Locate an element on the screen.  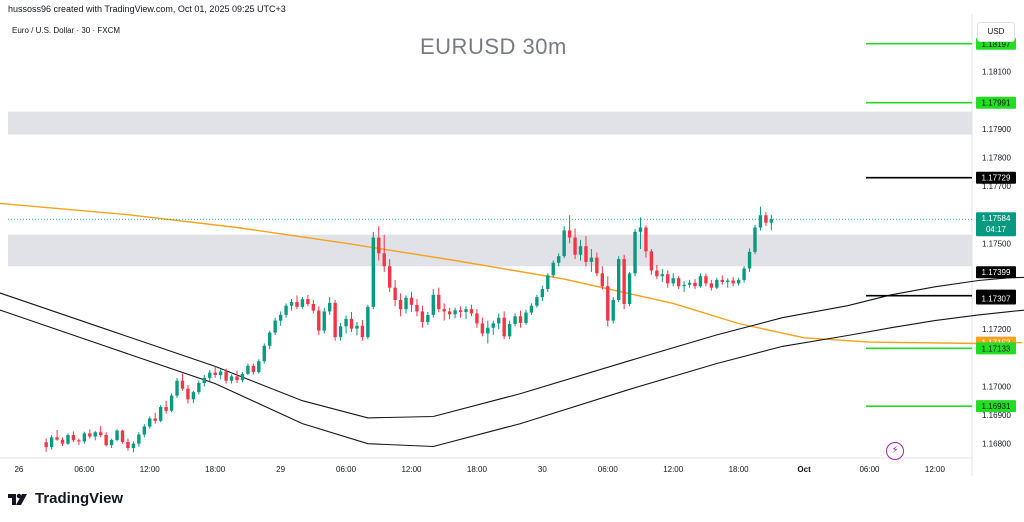
y-tick-label: 1.17000 is located at coordinates (996, 386).